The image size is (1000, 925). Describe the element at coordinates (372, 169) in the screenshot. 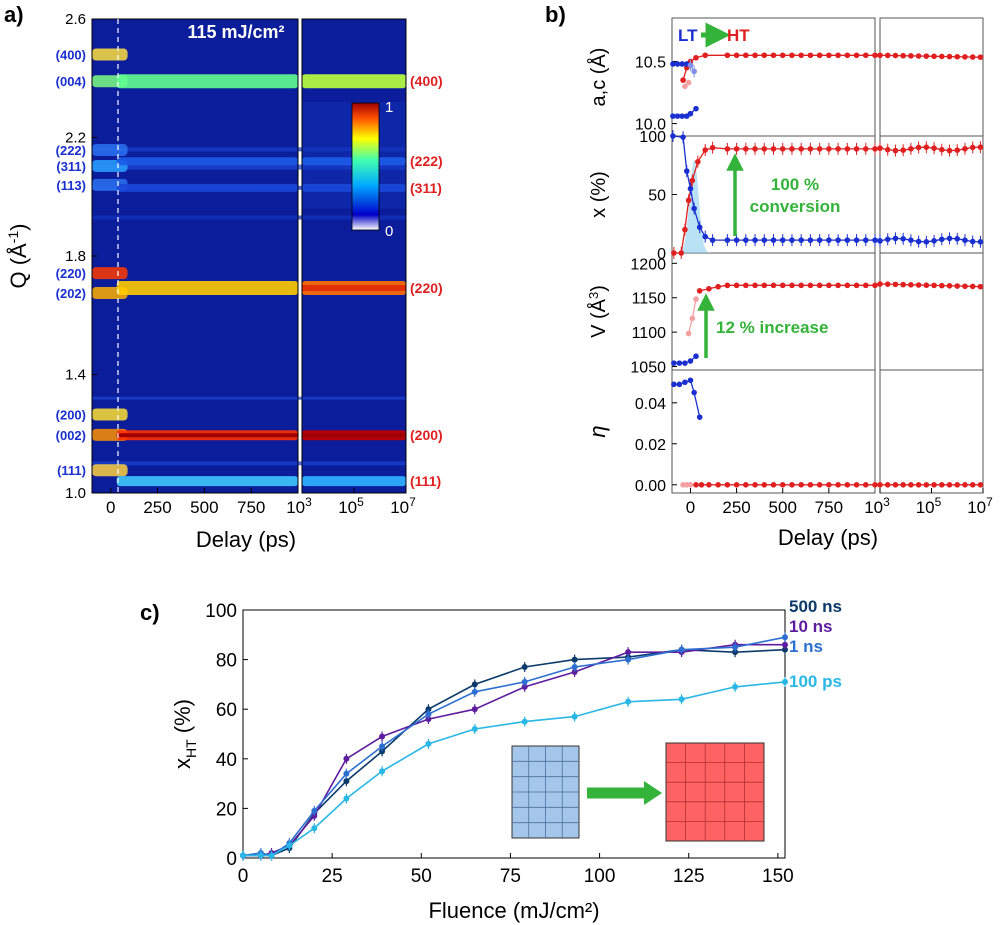

I see `colorbar: 1 0` at that location.